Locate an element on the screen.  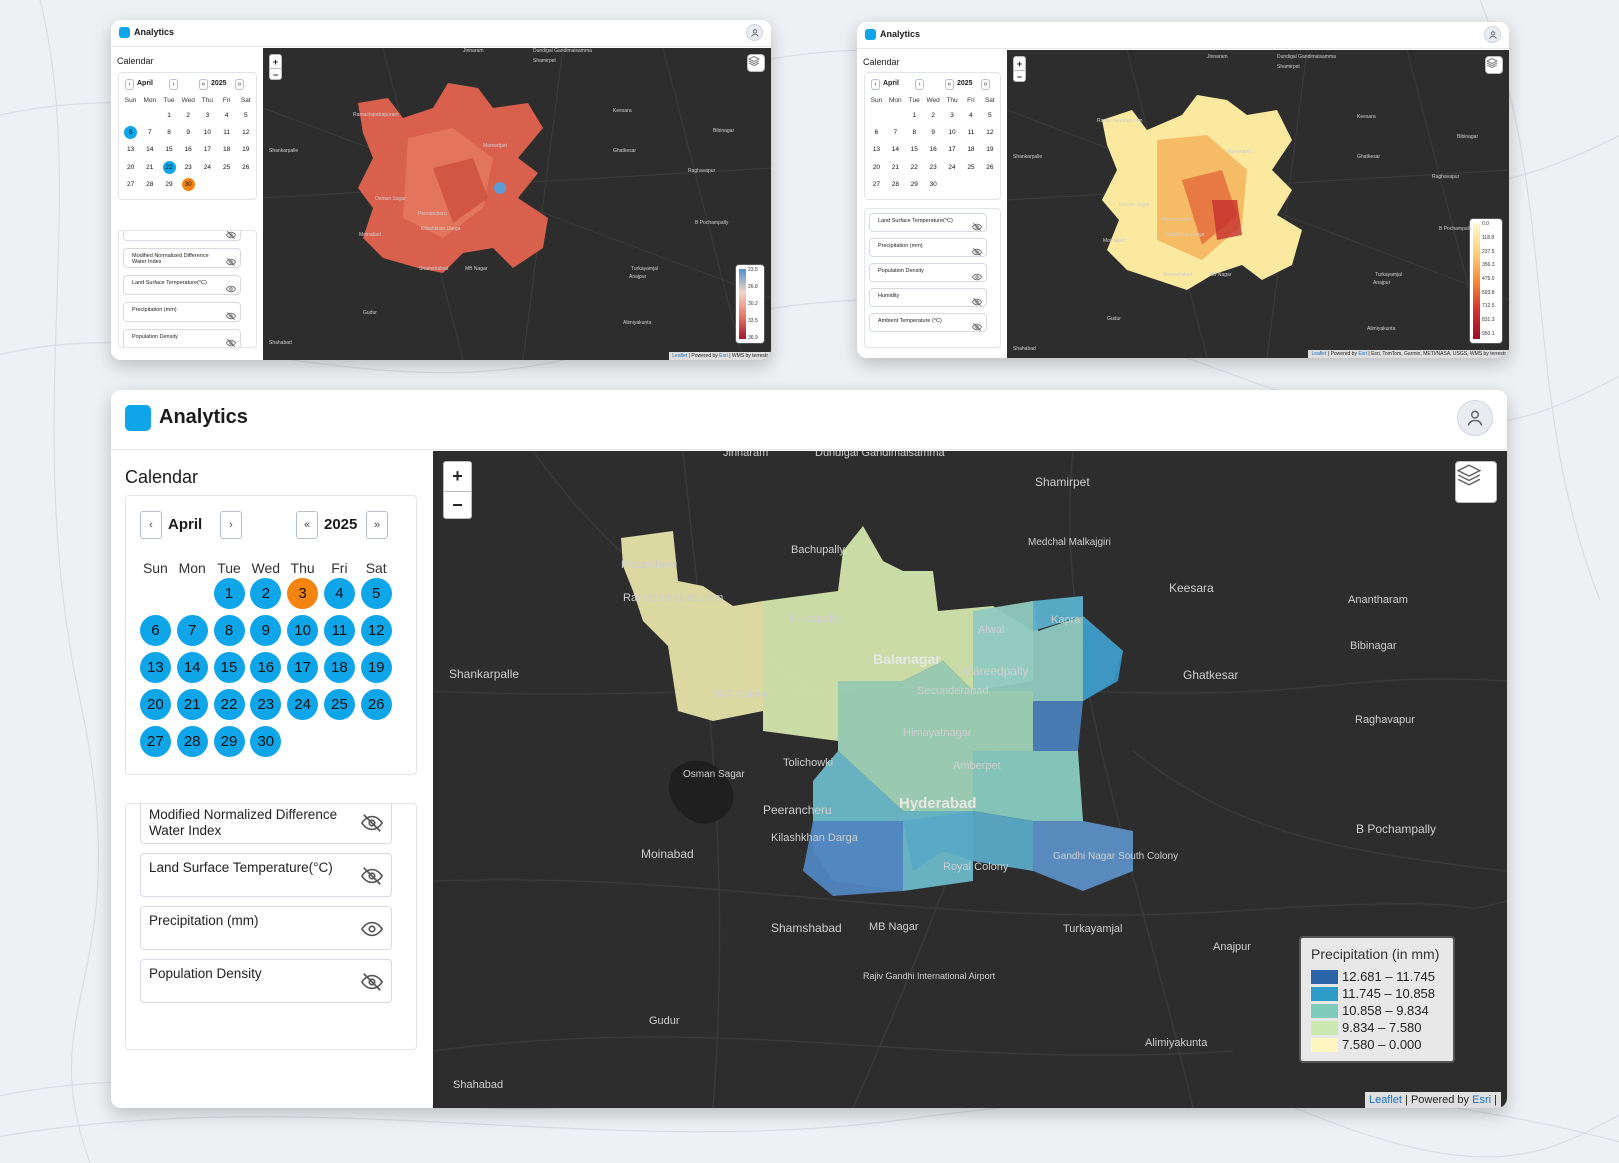
calendar-day: 30 is located at coordinates (266, 741).